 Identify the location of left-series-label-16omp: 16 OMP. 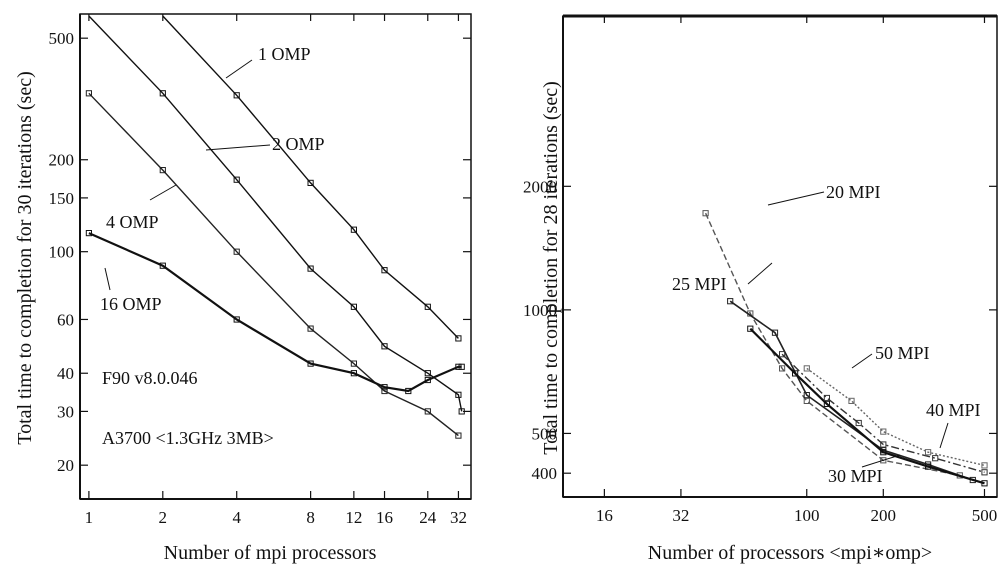
(131, 304).